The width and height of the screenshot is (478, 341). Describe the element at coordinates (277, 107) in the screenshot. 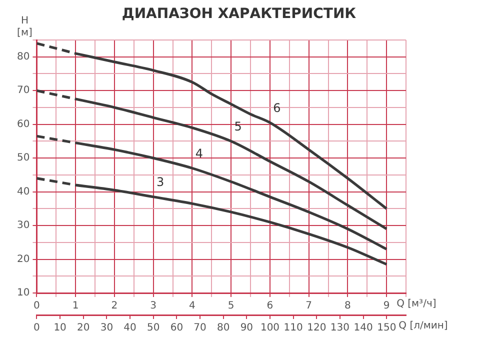

I see `series-label: 6` at that location.